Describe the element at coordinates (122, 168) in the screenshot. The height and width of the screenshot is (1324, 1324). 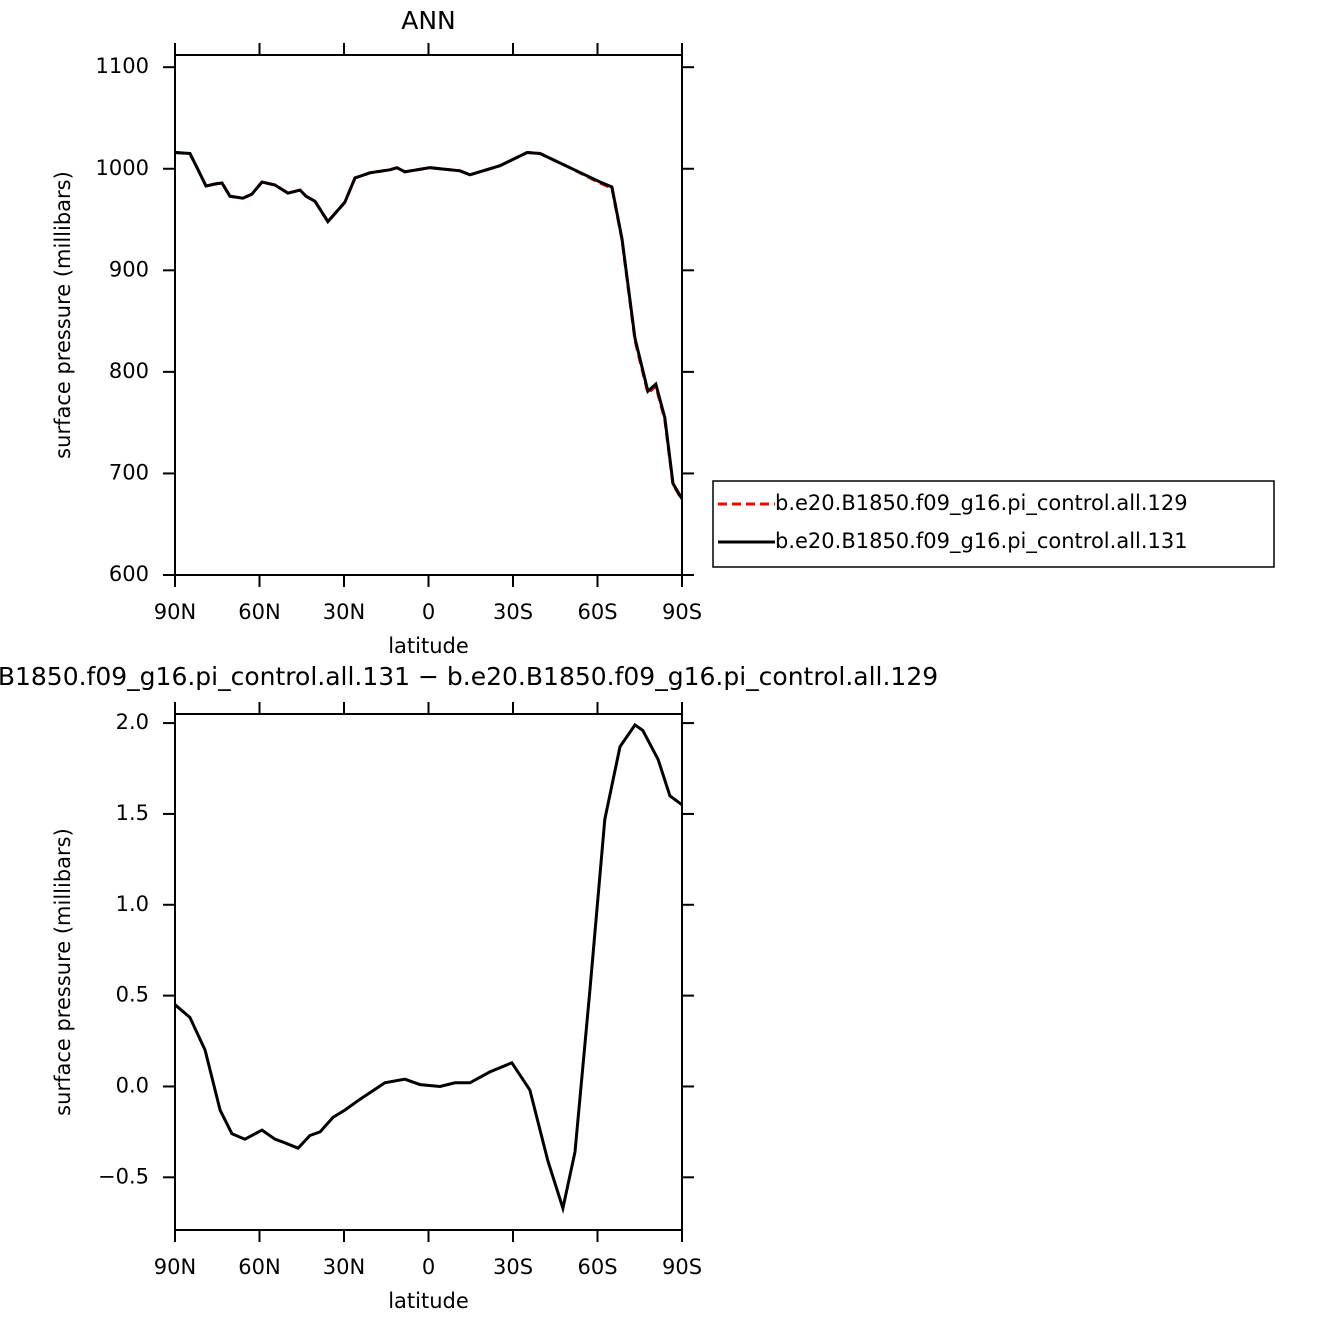
I see `y-tick-label: 1000` at that location.